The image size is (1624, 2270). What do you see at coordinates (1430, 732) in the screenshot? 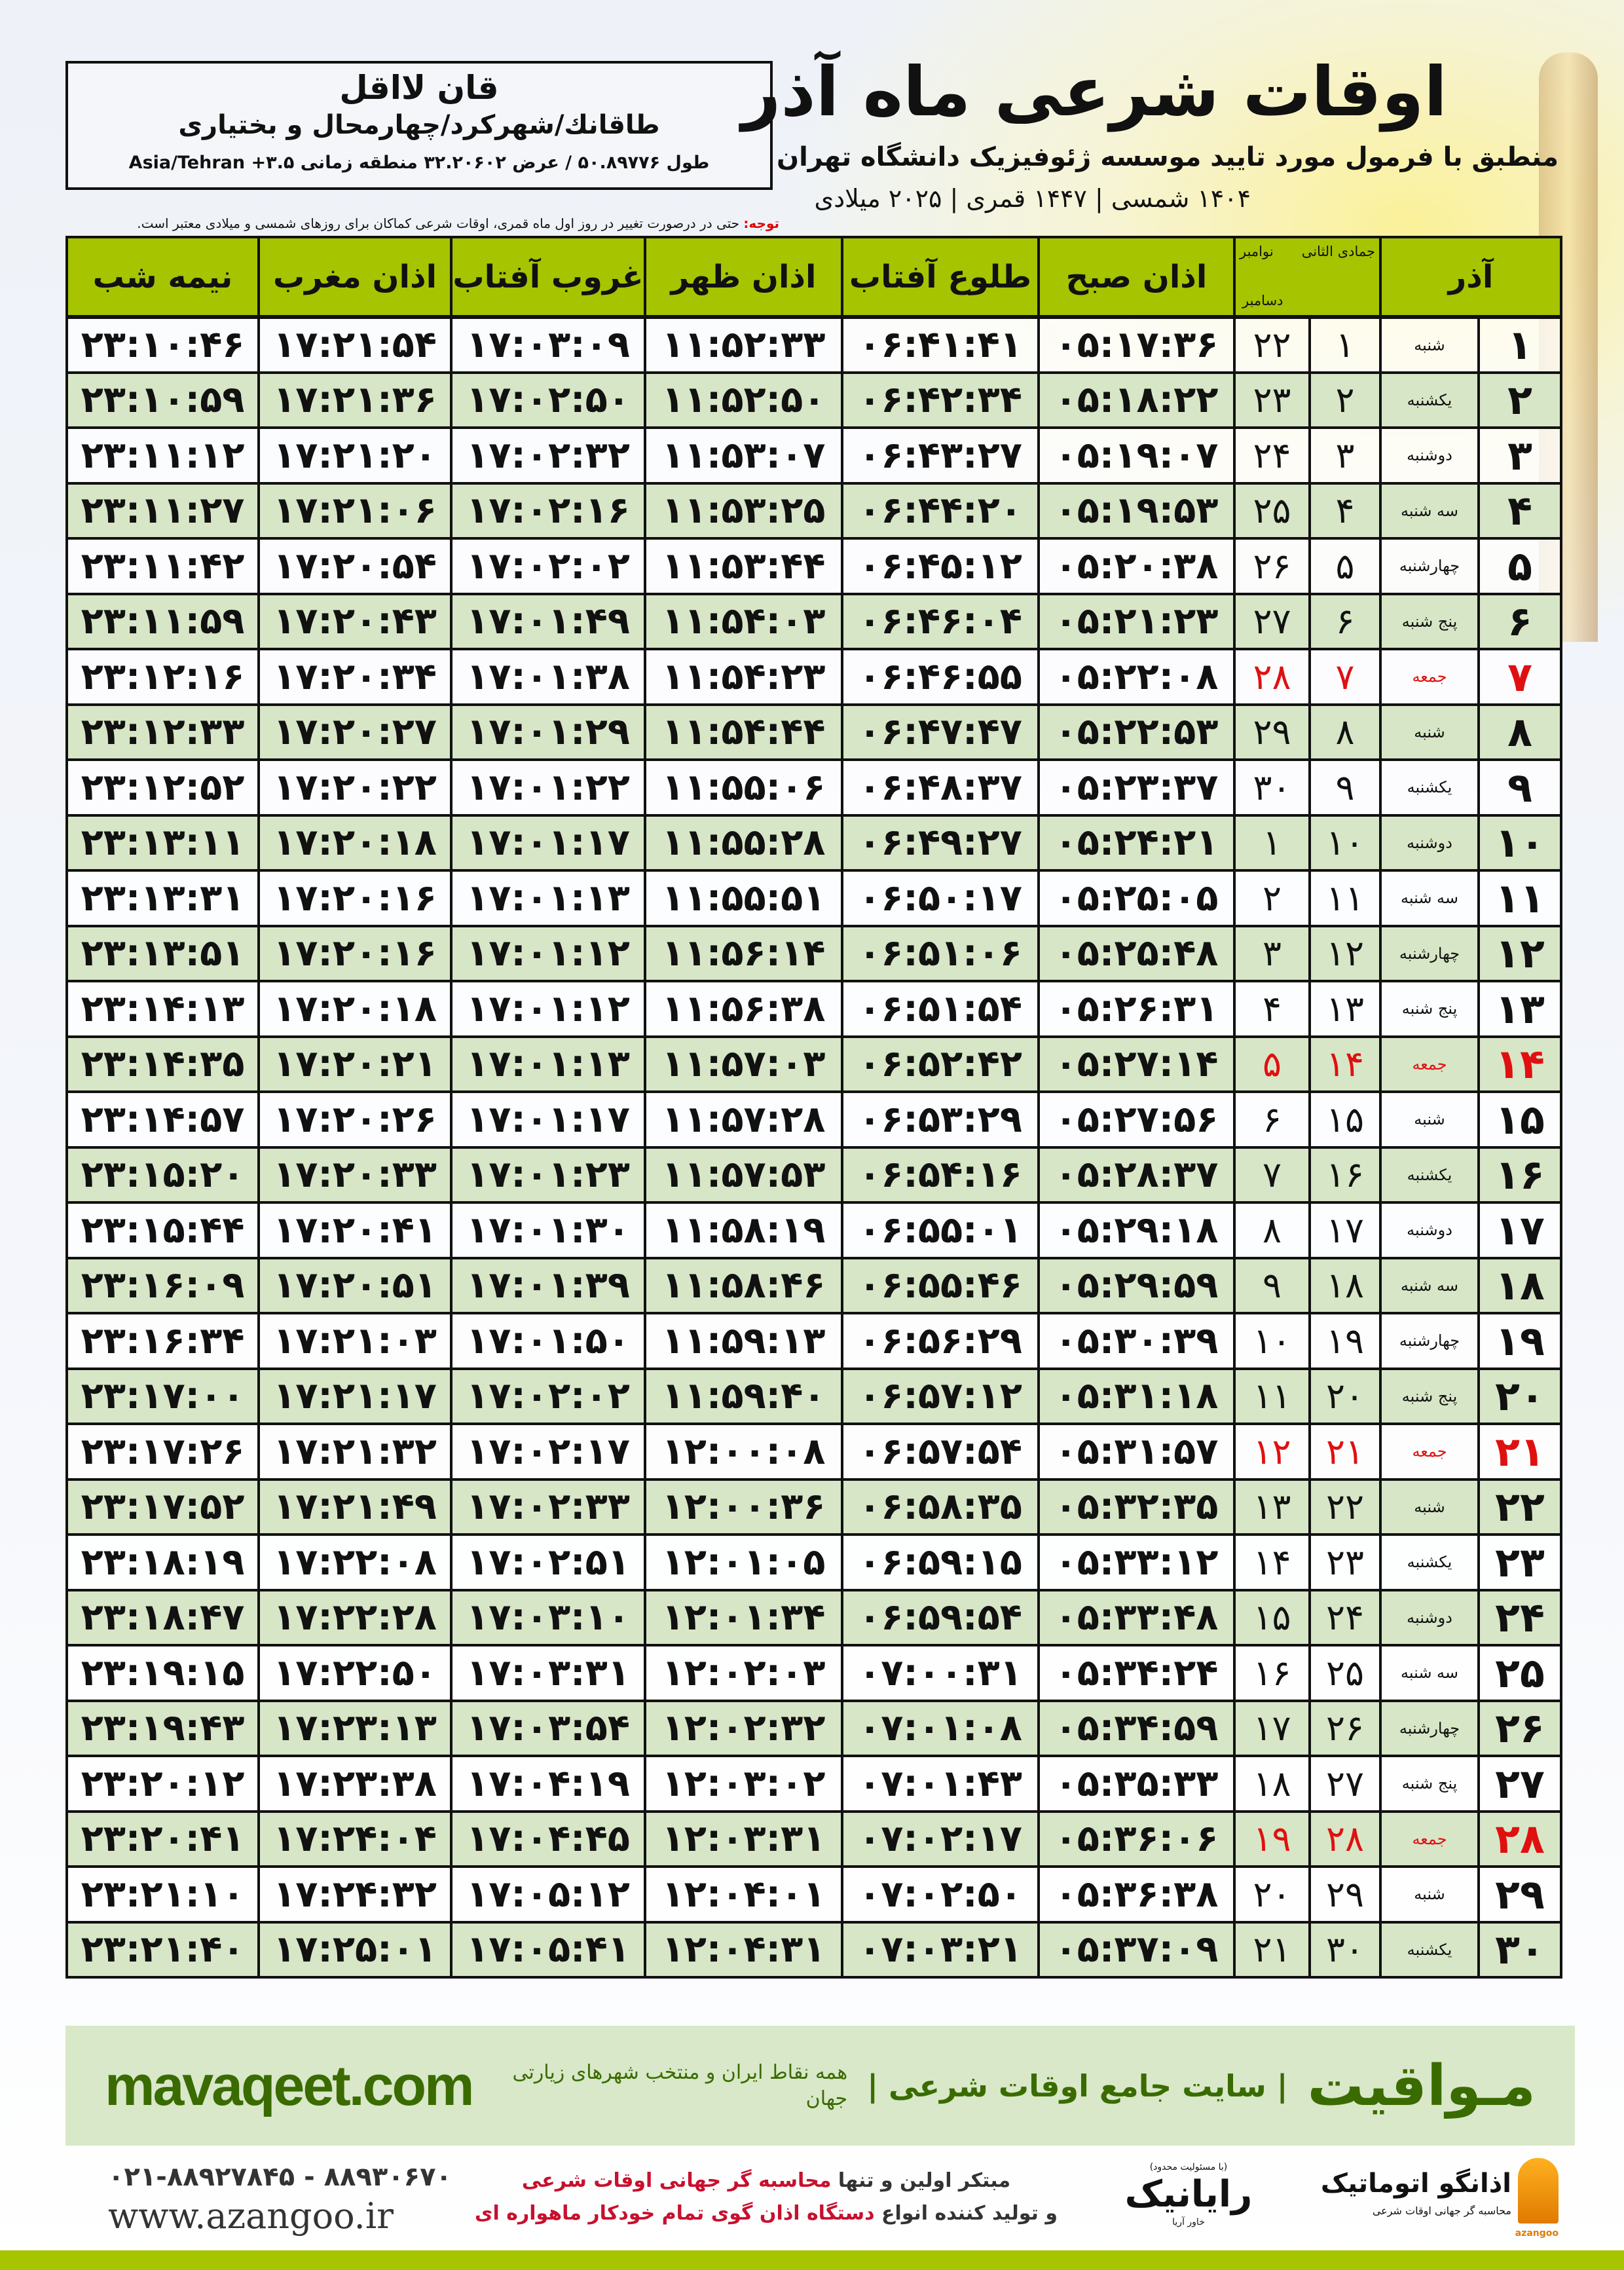
I see `cell-weekday: شنبه` at bounding box center [1430, 732].